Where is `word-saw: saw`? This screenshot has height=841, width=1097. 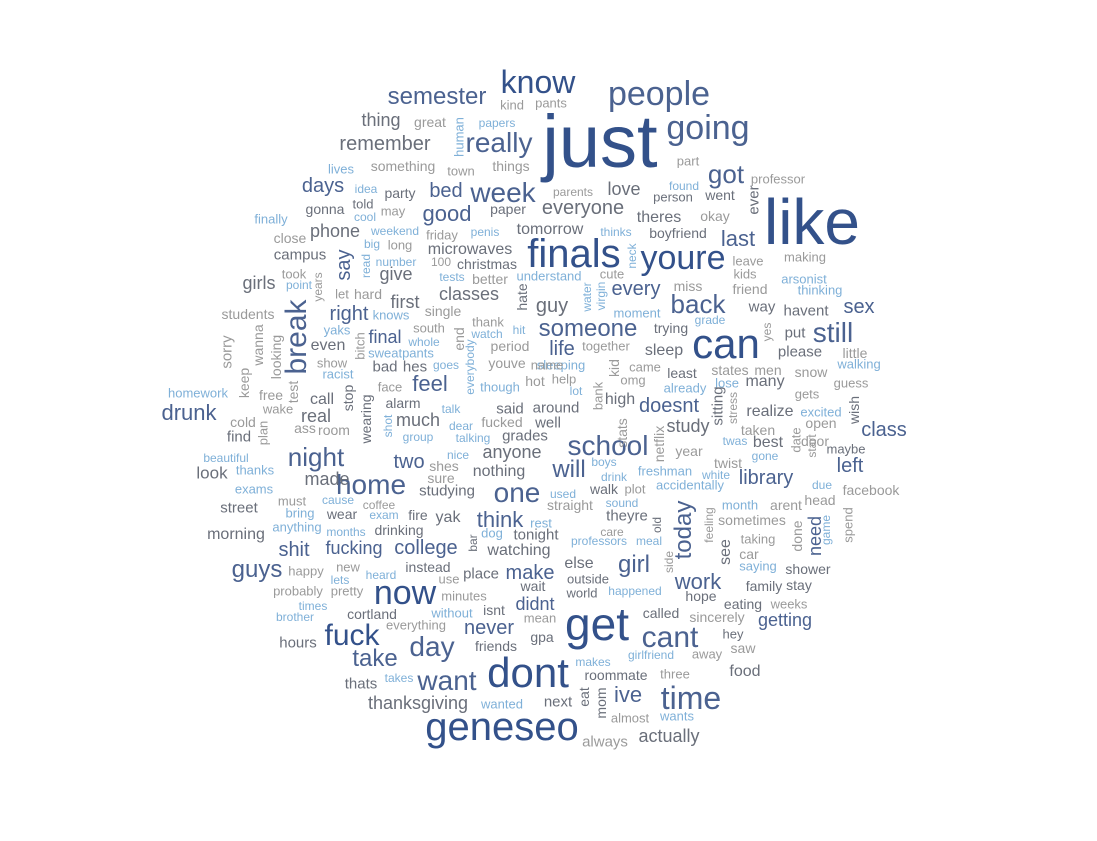 word-saw: saw is located at coordinates (743, 648).